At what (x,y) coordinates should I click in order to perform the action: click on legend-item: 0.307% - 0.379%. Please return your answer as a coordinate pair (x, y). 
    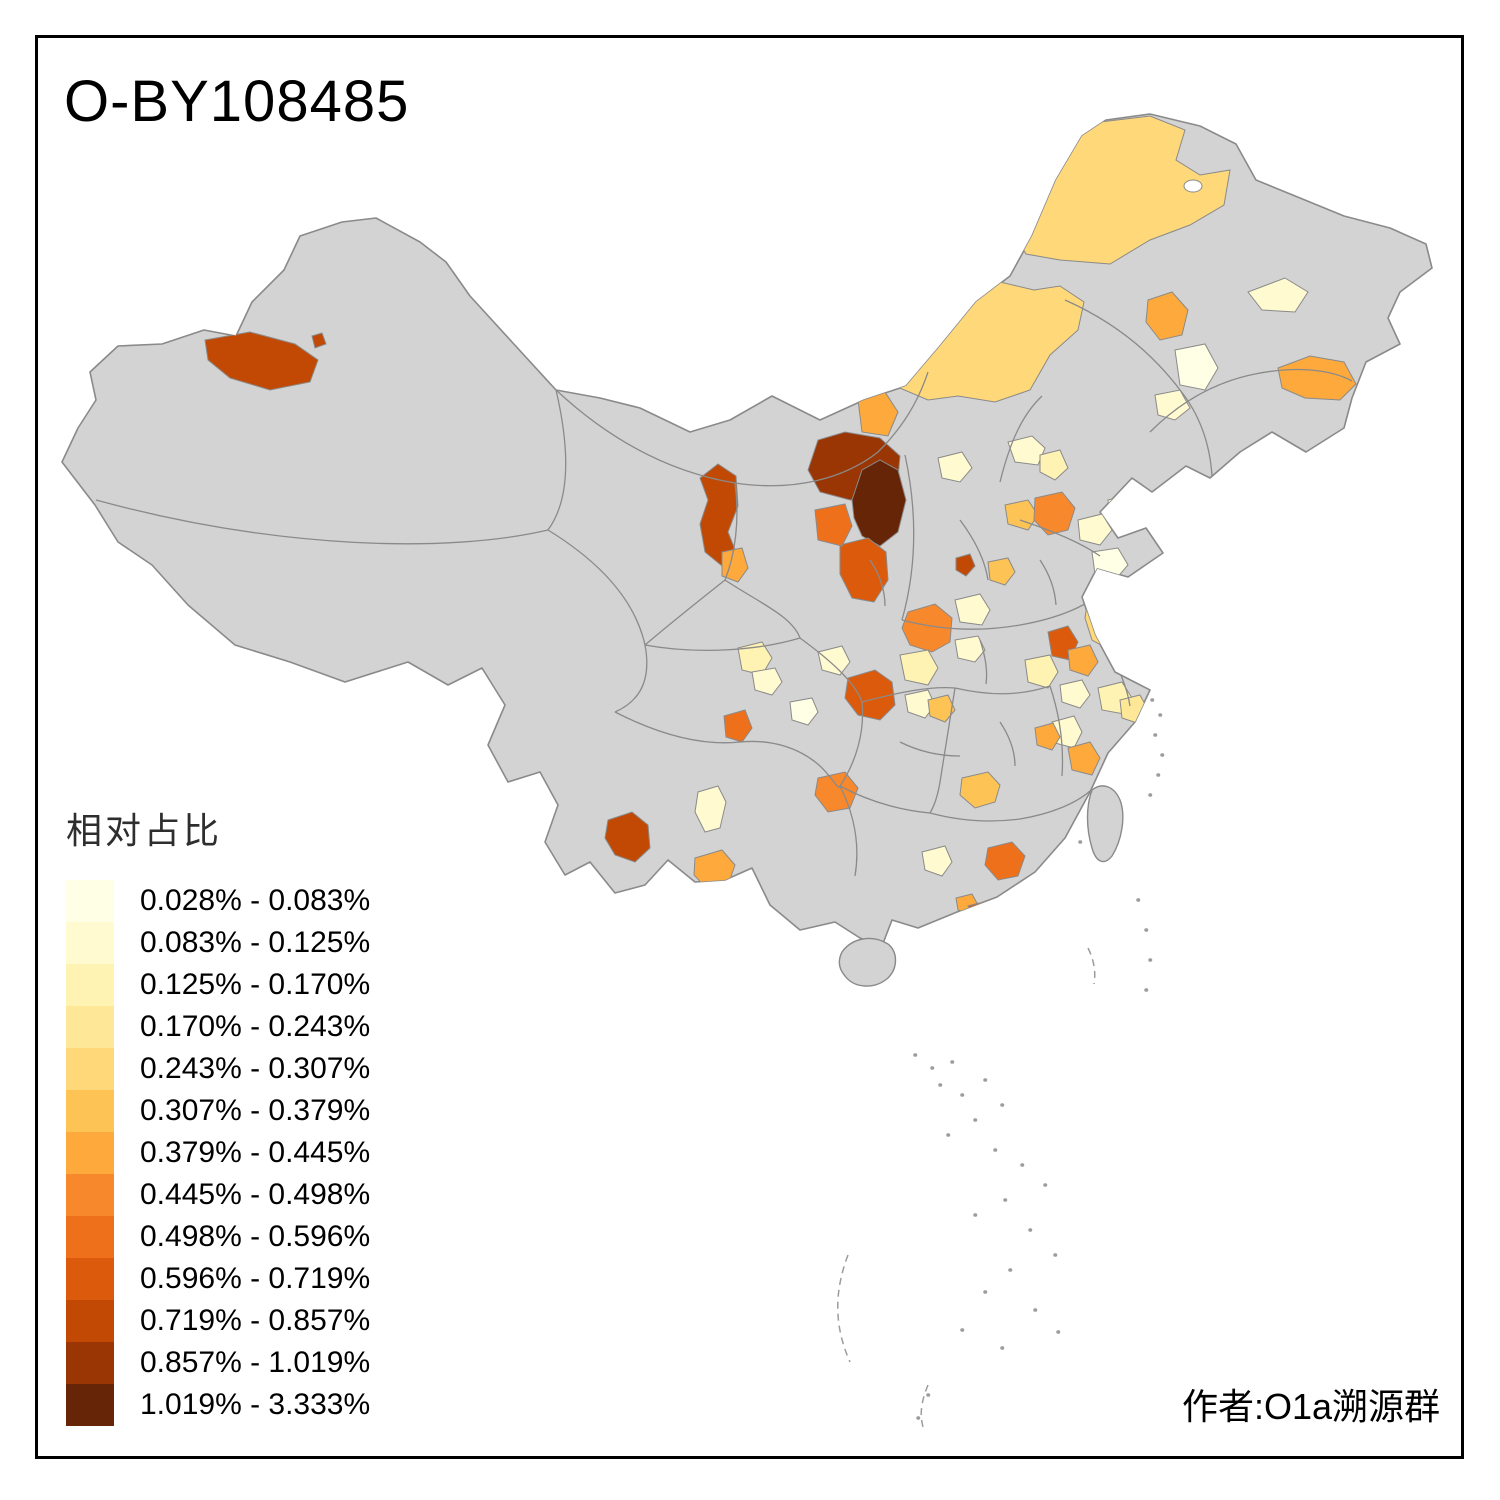
    Looking at the image, I should click on (218, 1111).